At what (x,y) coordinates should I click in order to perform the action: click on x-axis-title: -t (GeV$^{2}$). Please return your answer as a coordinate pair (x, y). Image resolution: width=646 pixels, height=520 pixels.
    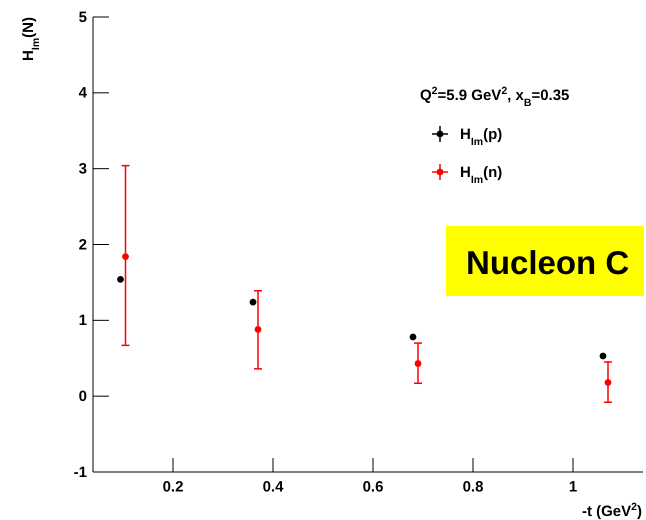
    Looking at the image, I should click on (612, 510).